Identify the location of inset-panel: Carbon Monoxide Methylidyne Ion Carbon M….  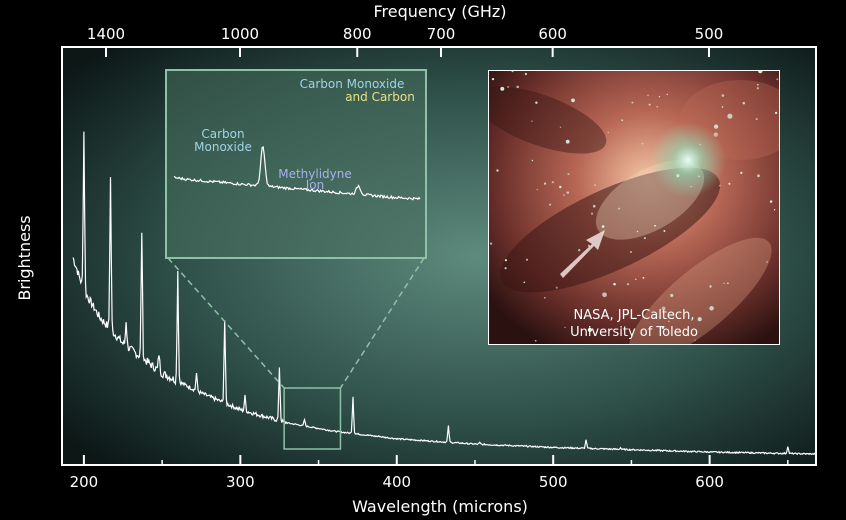
(296, 164).